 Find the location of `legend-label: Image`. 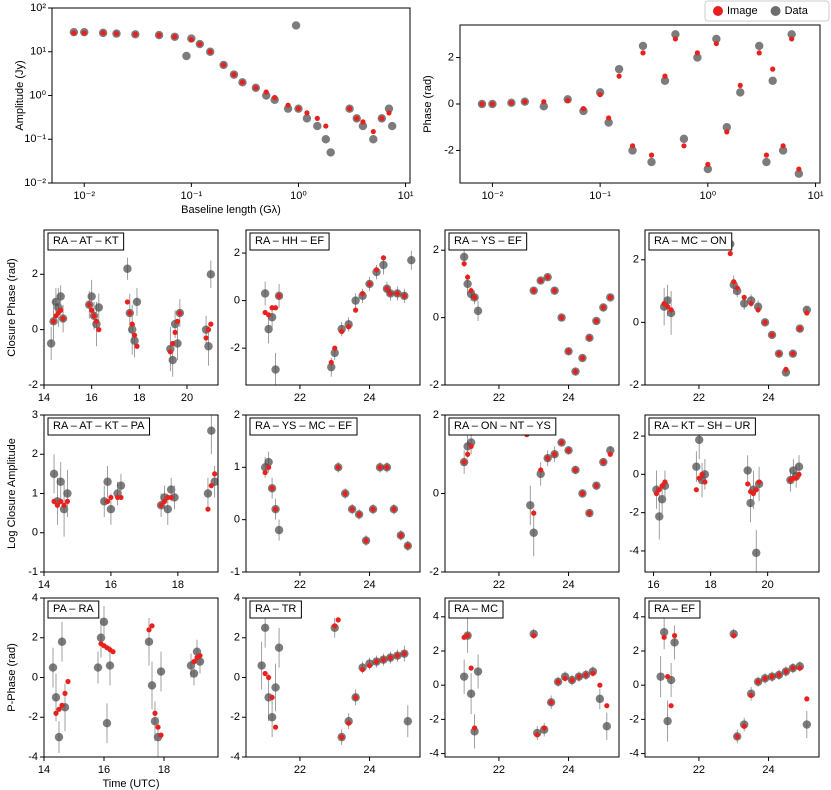

legend-label: Image is located at coordinates (742, 11).